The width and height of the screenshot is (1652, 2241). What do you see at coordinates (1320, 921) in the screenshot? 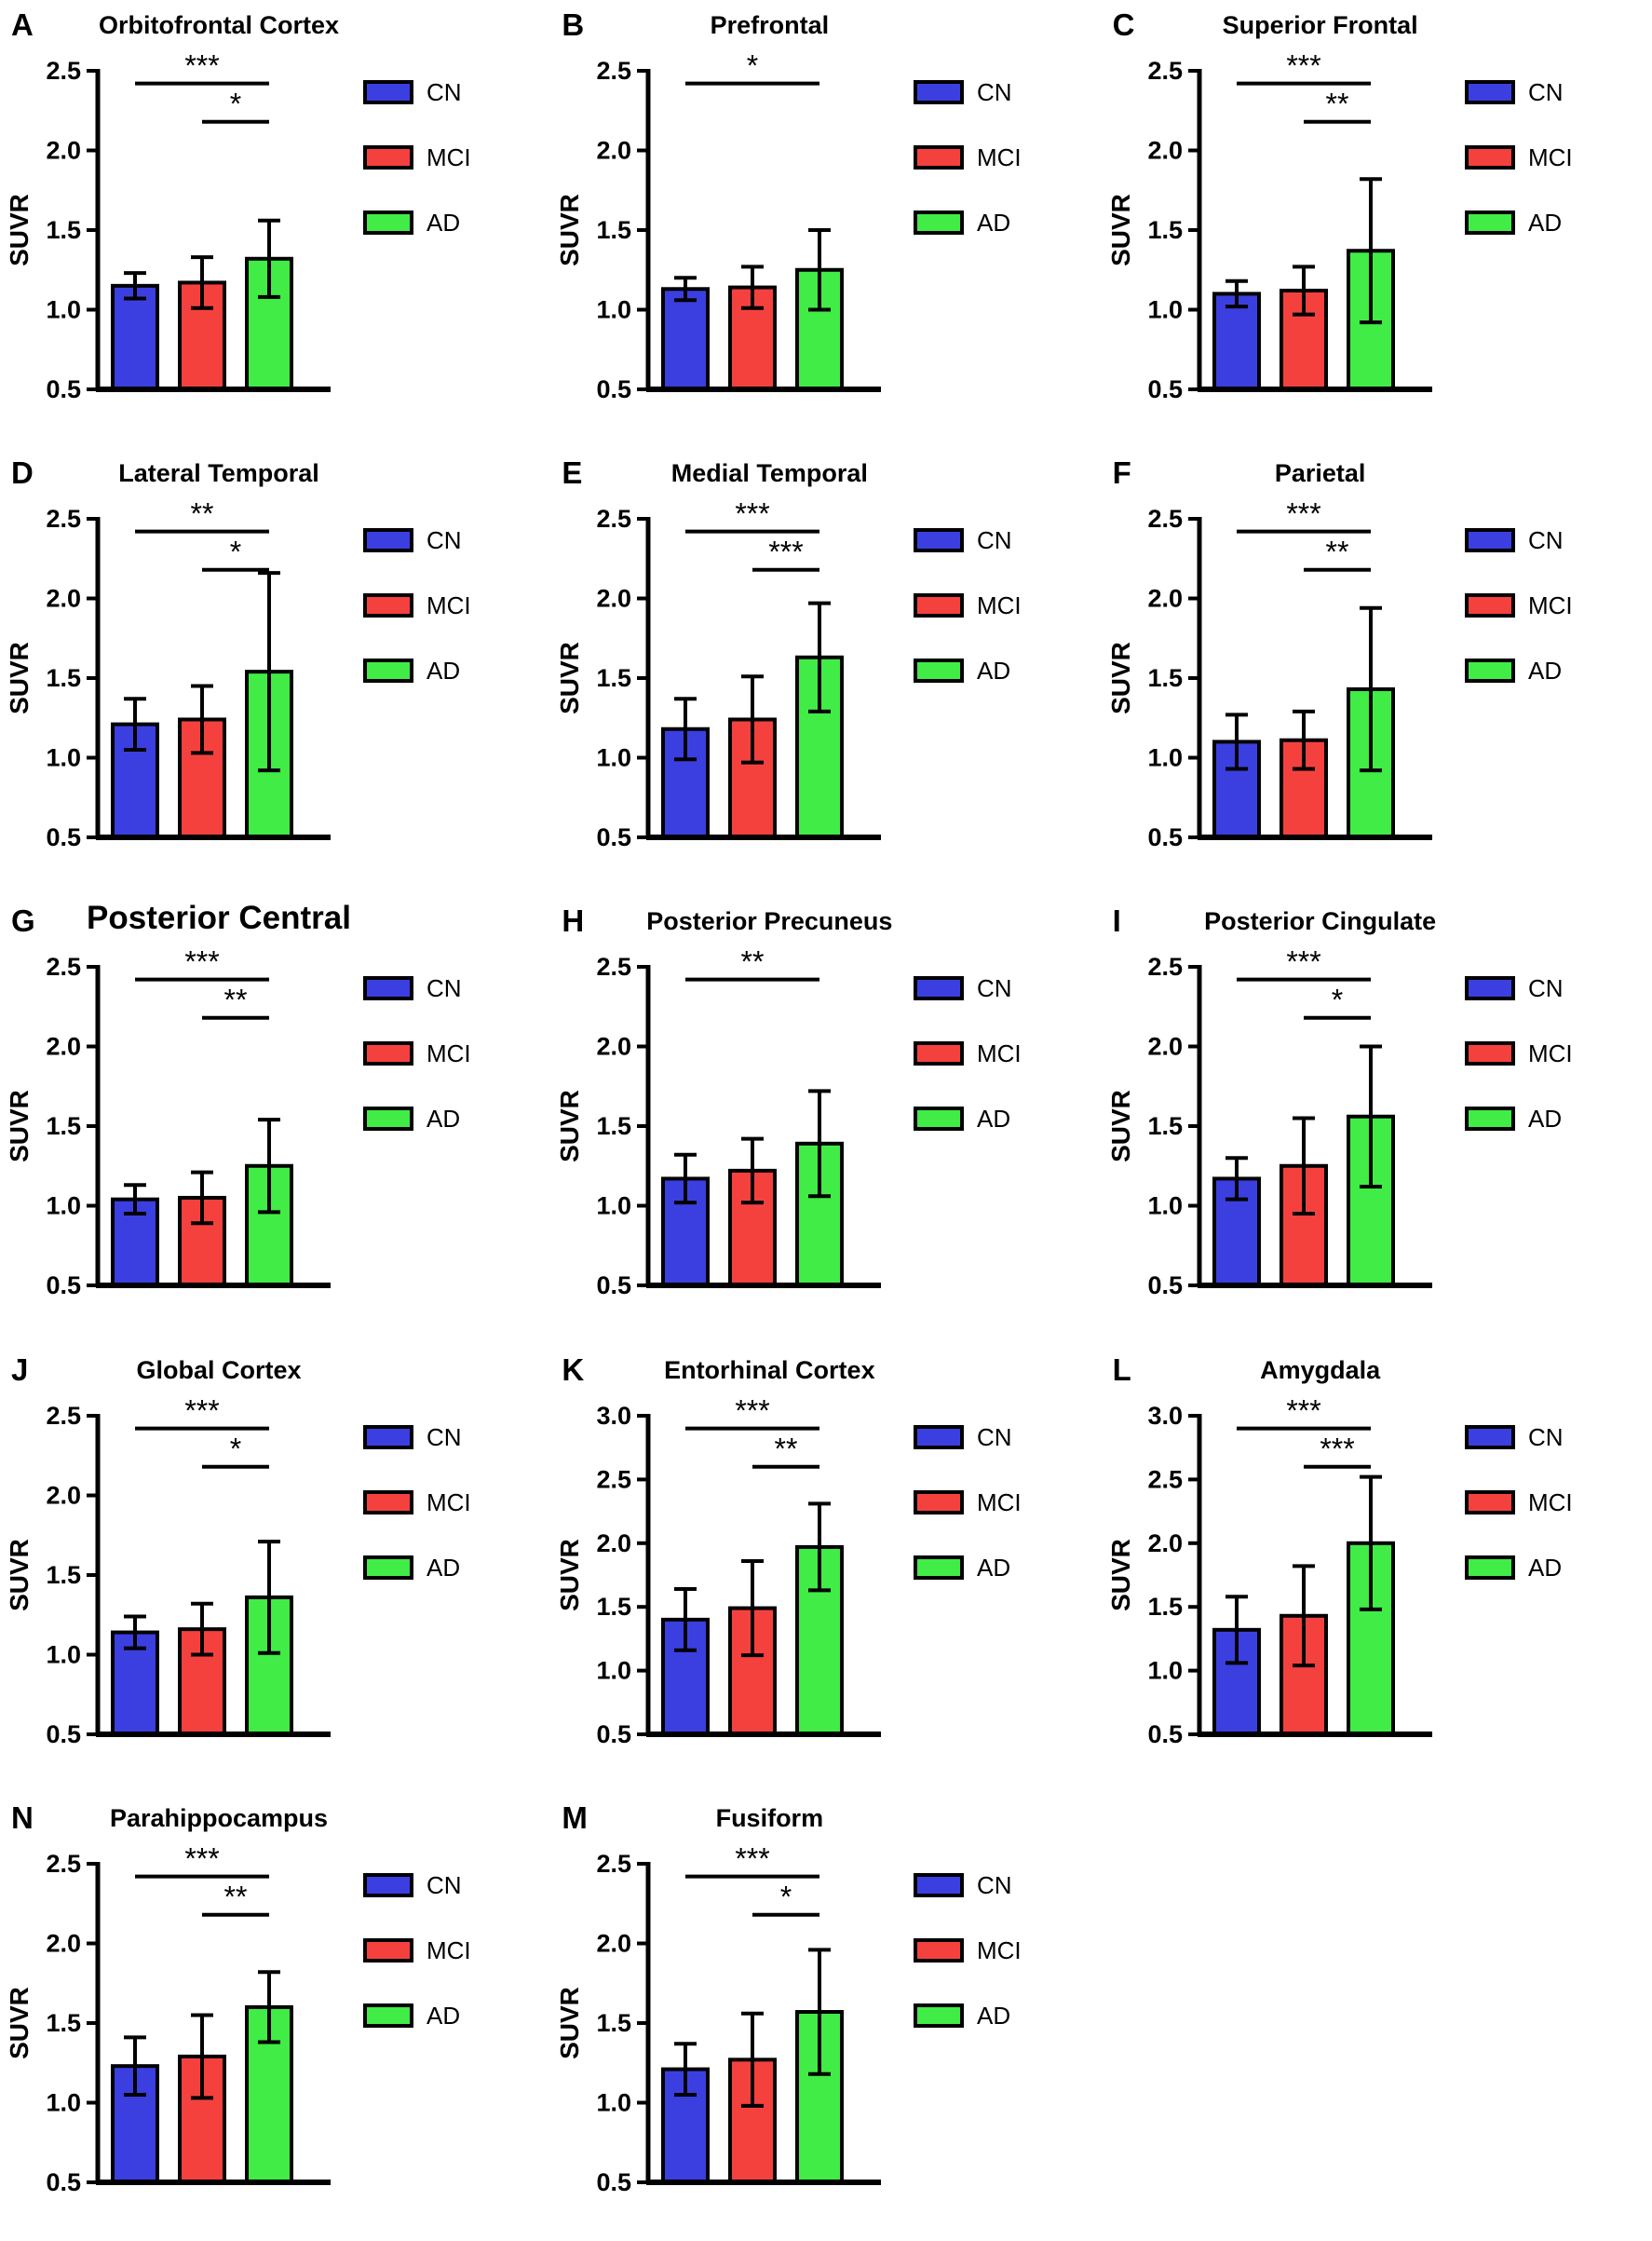
I see `panel-title: Posterior Cingulate` at bounding box center [1320, 921].